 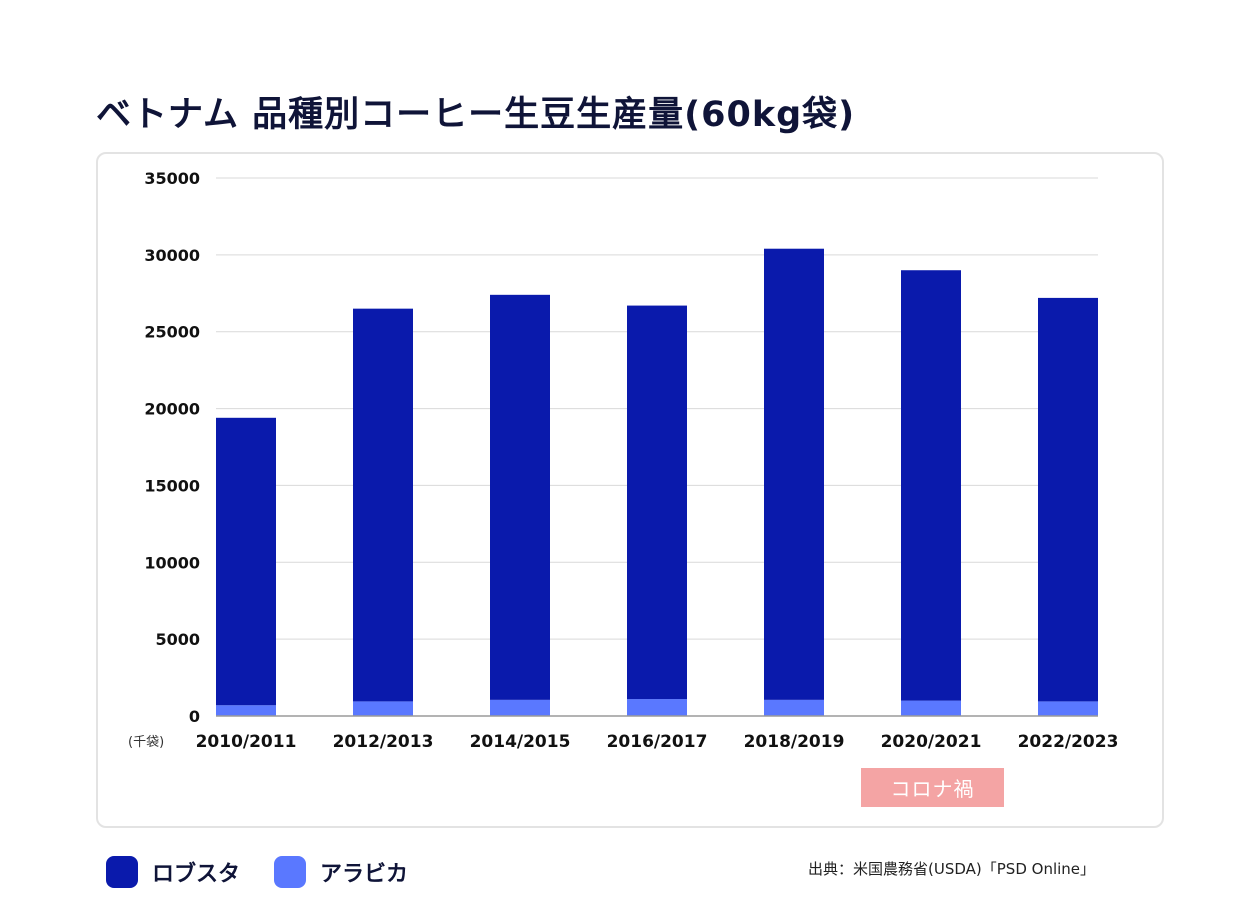 What do you see at coordinates (172, 255) in the screenshot?
I see `y-tick-label-30000: 30000` at bounding box center [172, 255].